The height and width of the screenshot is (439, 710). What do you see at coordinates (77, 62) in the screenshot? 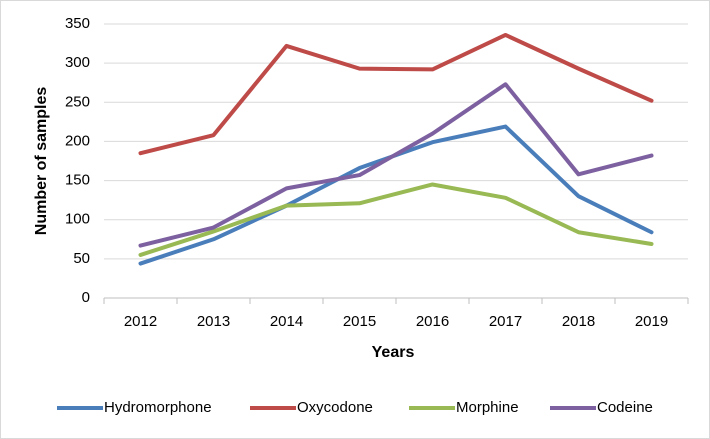
I see `y-tick-label: 300` at bounding box center [77, 62].